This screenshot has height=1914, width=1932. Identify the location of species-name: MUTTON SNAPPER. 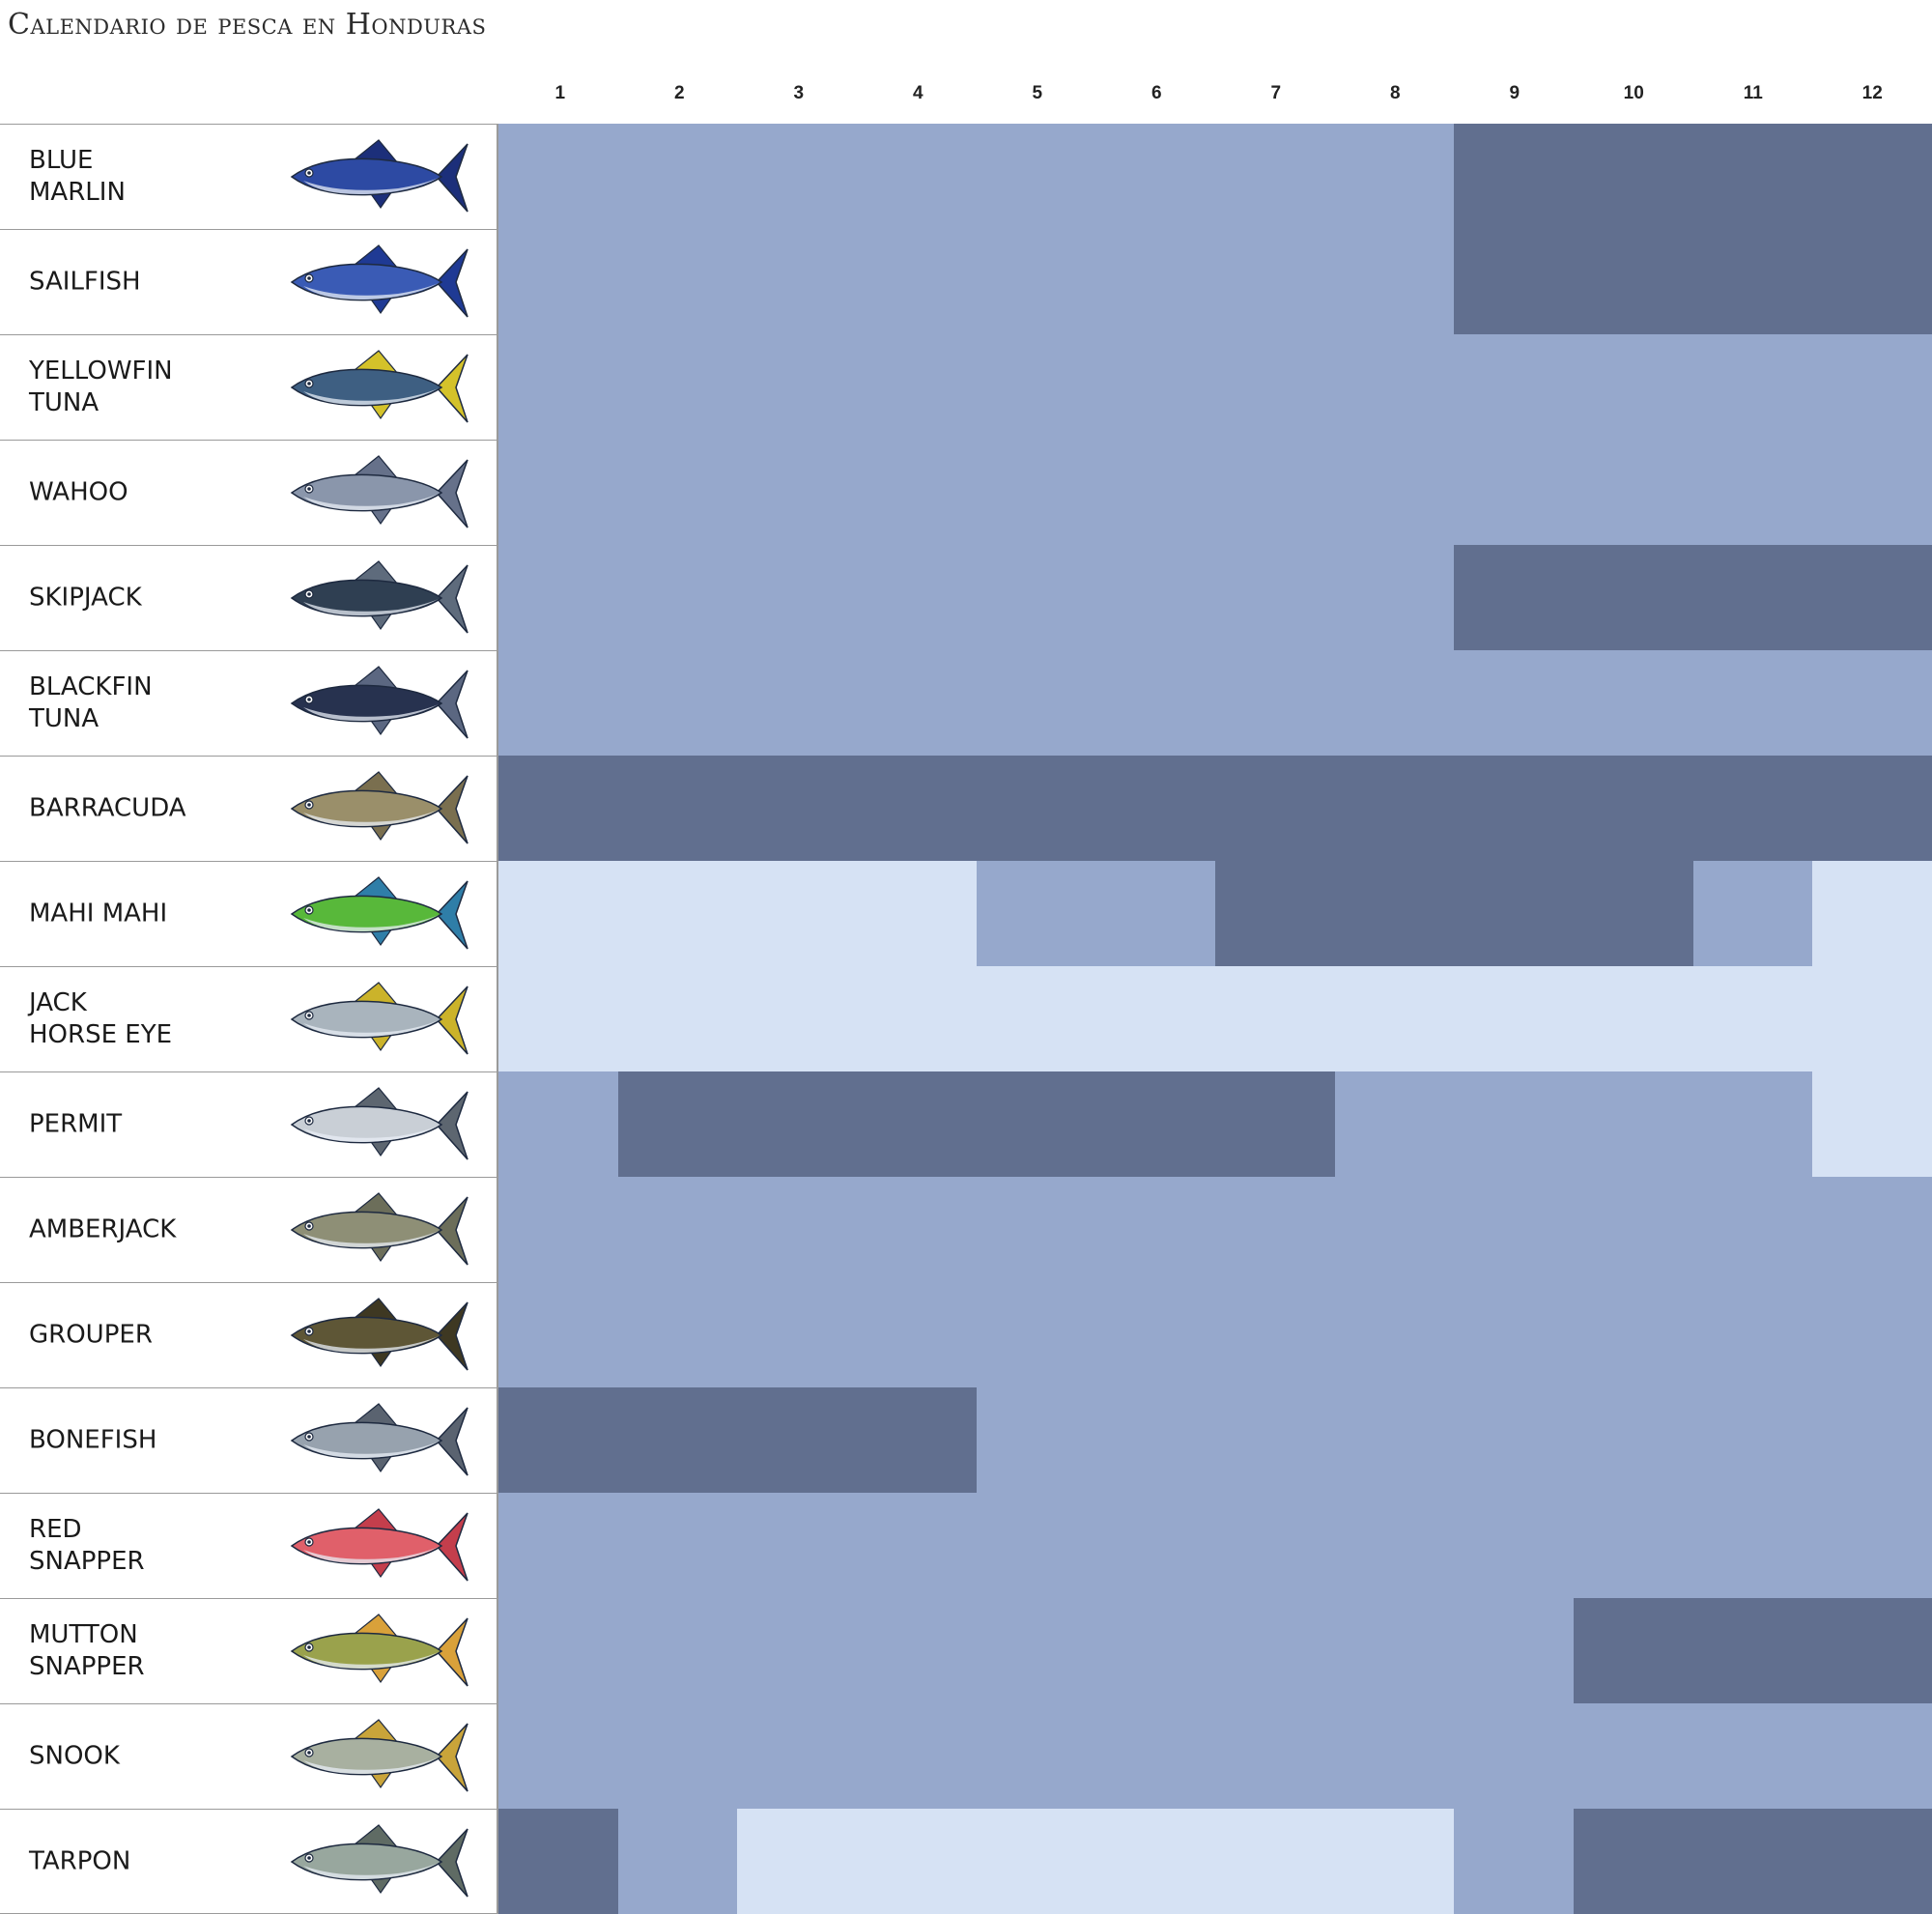
(87, 1651).